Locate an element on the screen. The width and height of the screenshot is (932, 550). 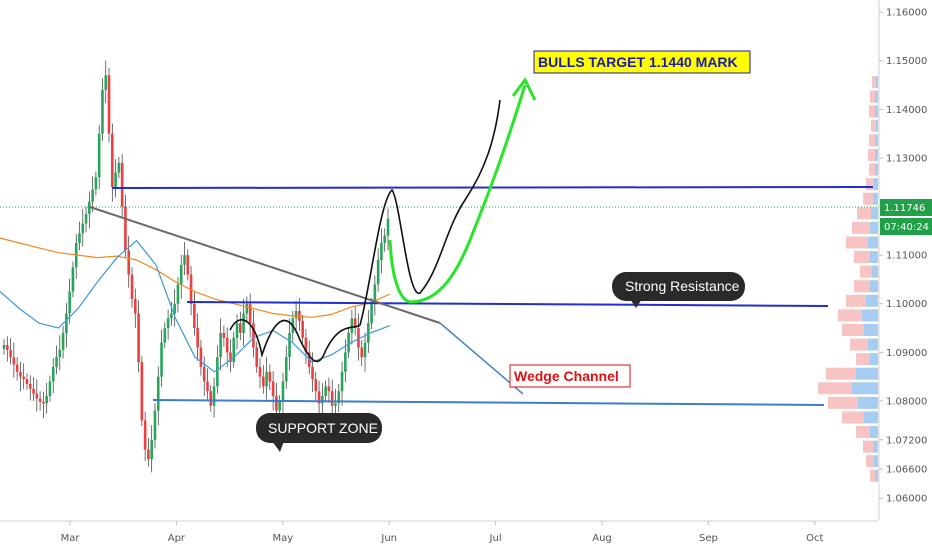
bullish-arrow-head is located at coordinates (524, 89).